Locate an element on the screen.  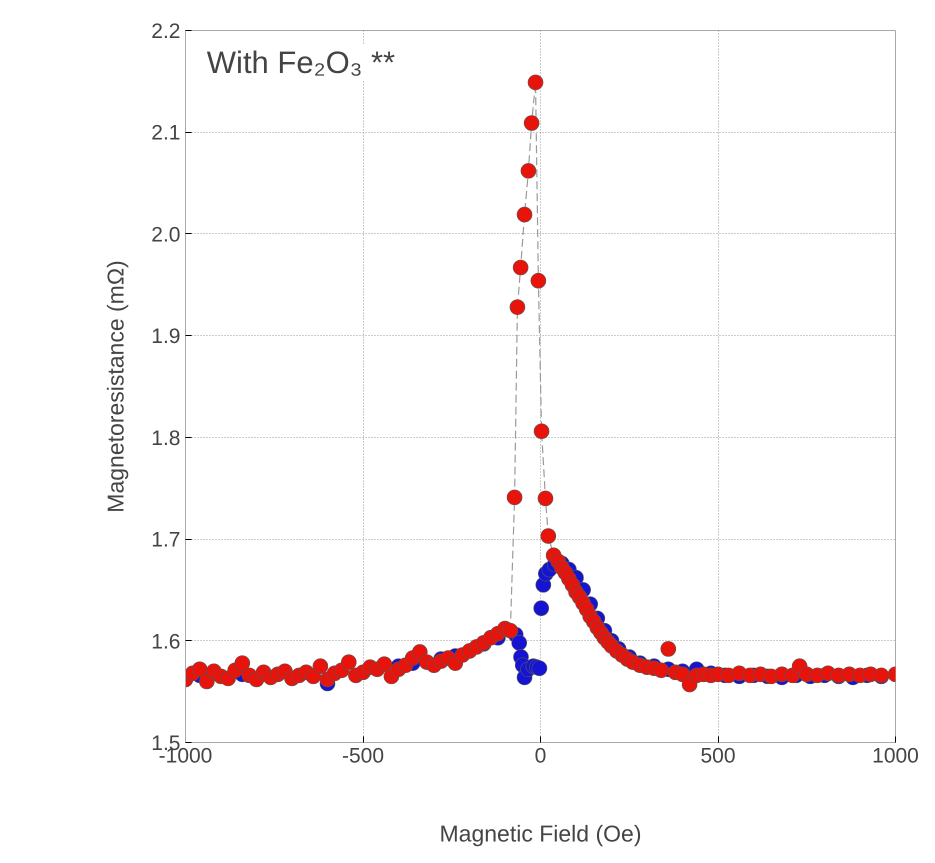
y-tick-label: 2.0 is located at coordinates (166, 234).